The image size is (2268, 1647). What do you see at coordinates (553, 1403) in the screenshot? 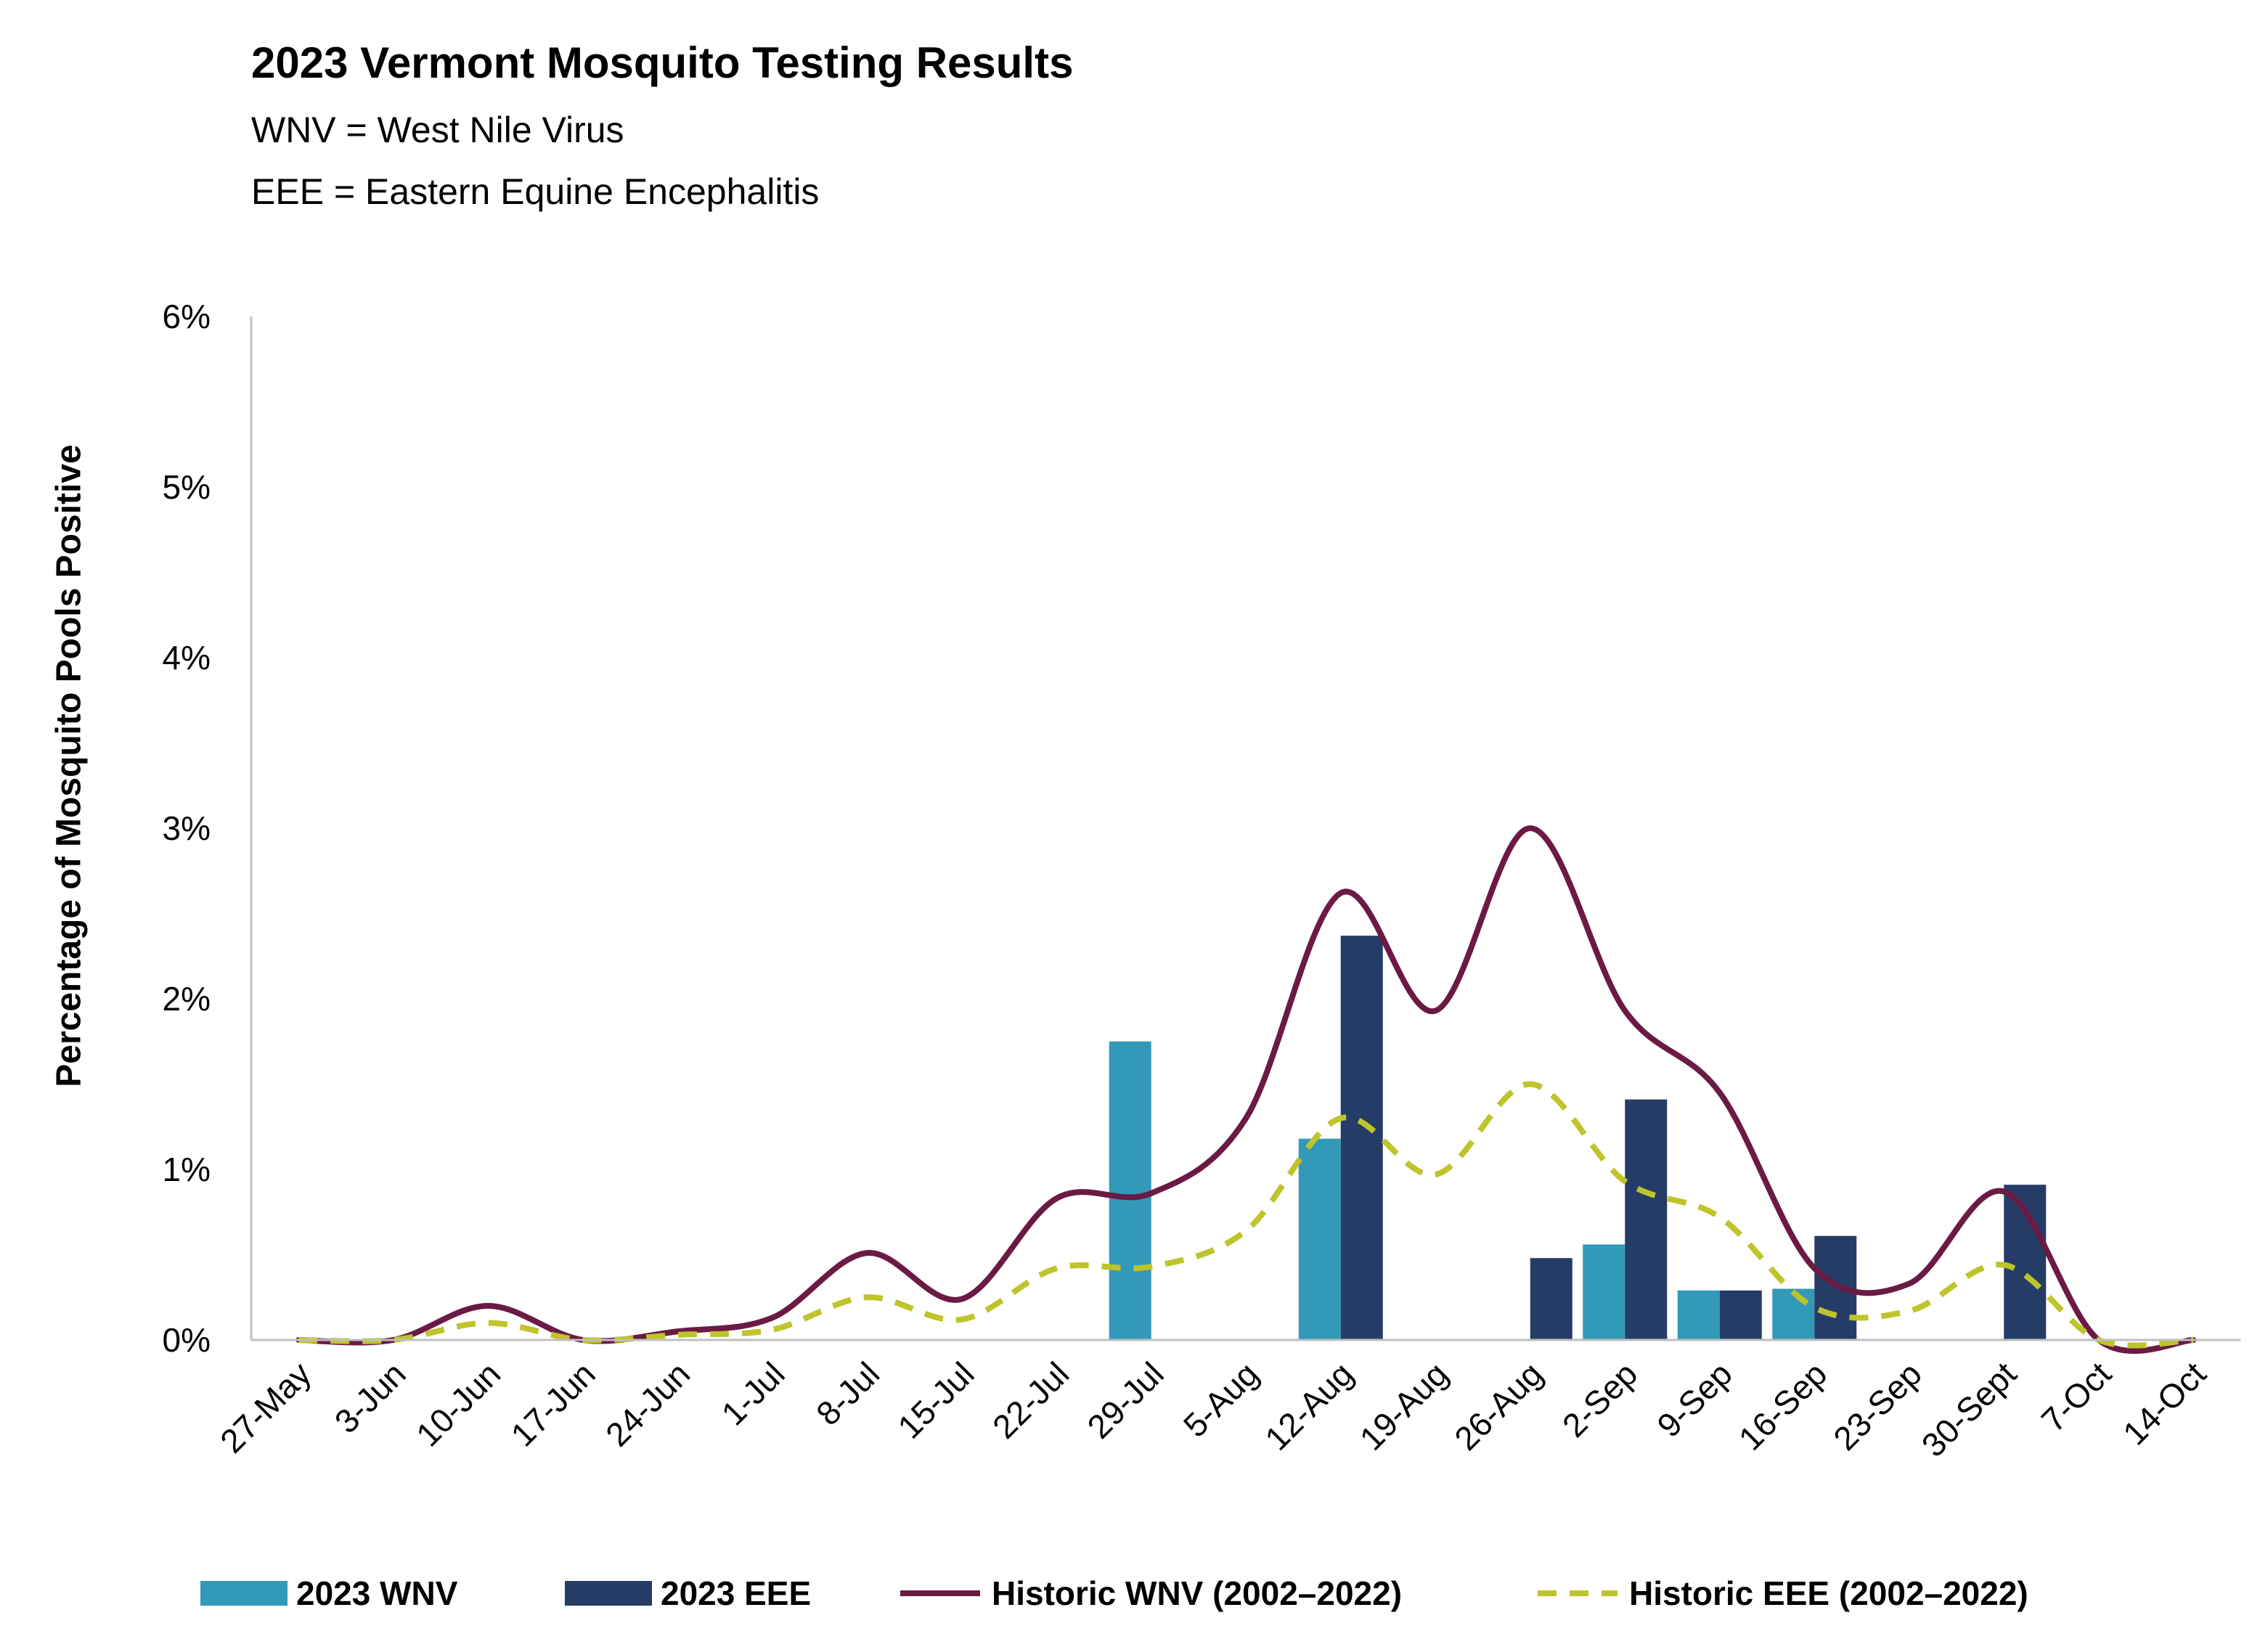
I see `x-tick-label: 17-Jun` at bounding box center [553, 1403].